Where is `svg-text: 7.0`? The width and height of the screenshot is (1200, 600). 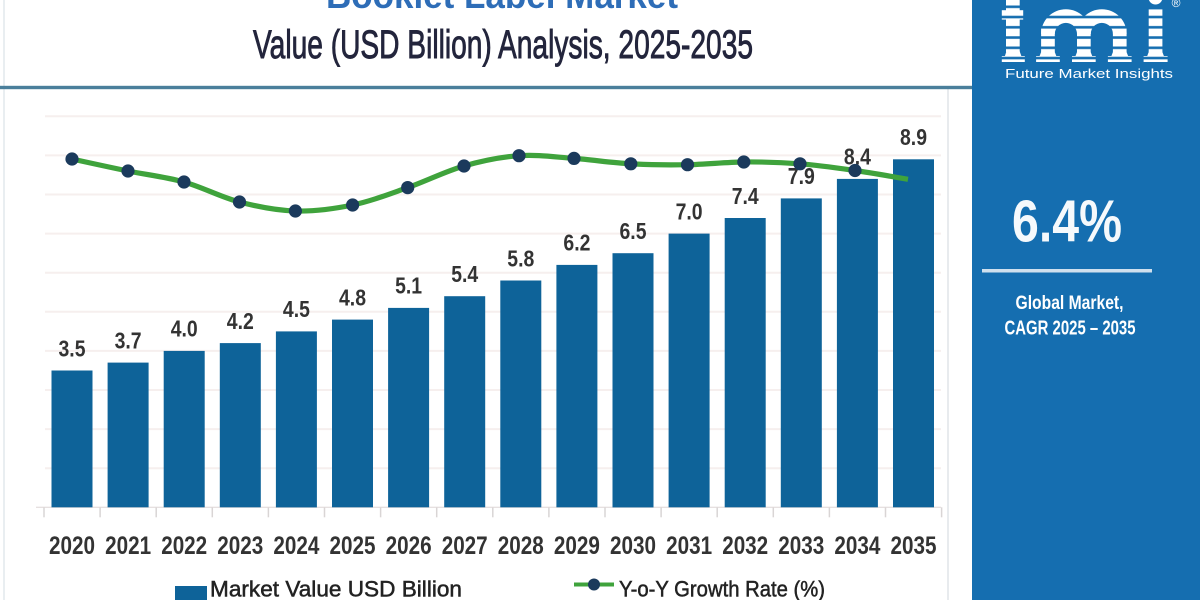
svg-text: 7.0 is located at coordinates (689, 211).